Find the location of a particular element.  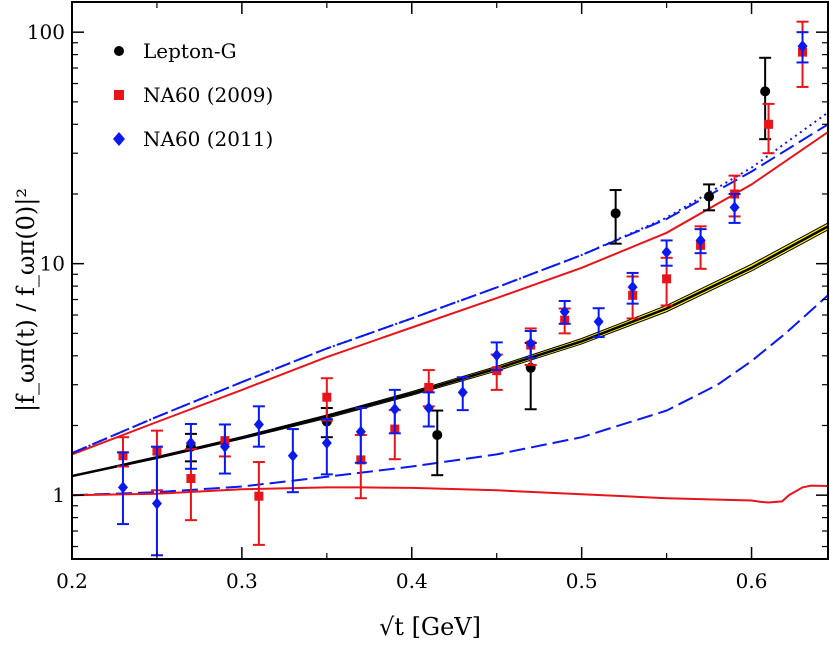

legend-label-na60-2011: NA60 (2011) is located at coordinates (208, 139).